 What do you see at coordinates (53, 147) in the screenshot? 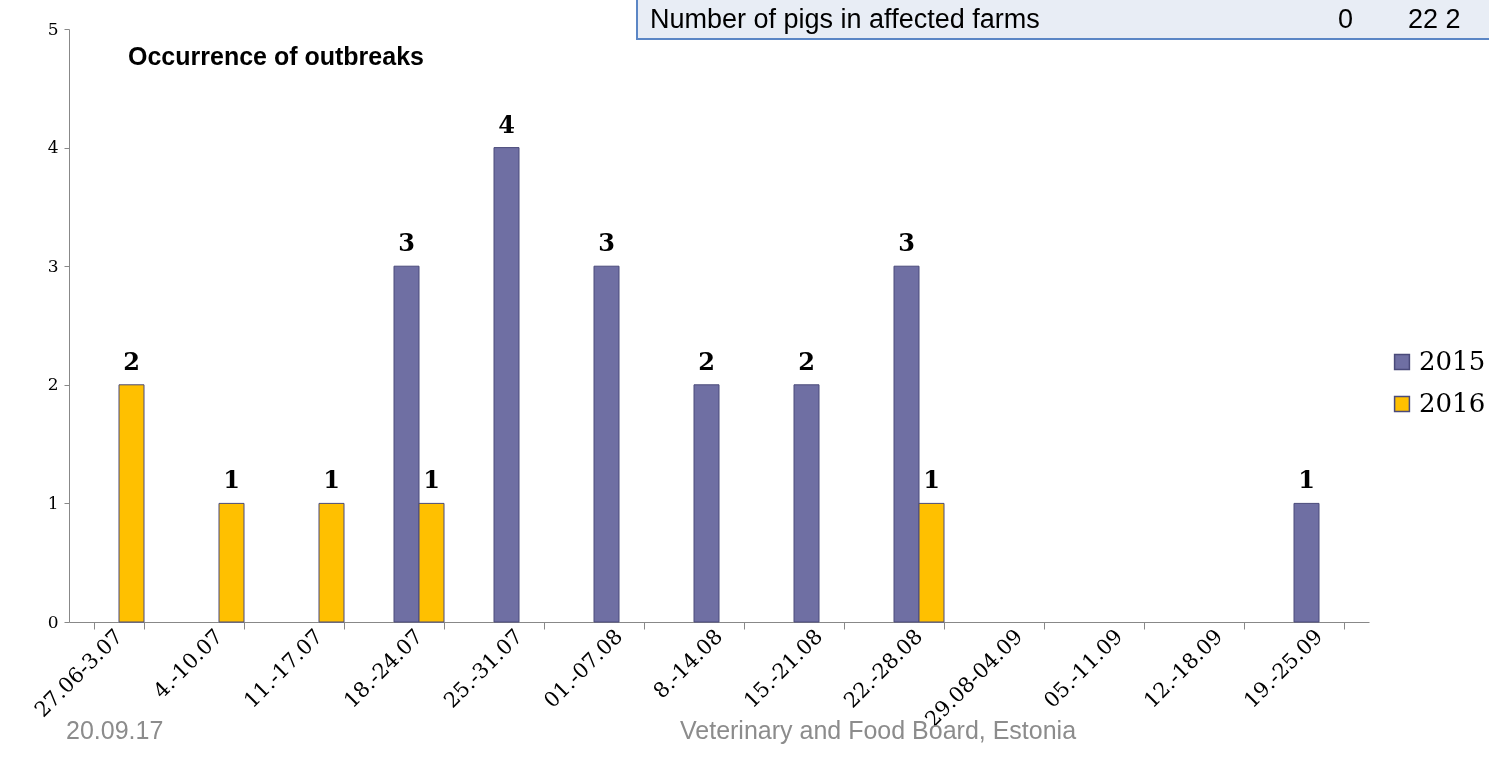
I see `y-tick-label: 4` at bounding box center [53, 147].